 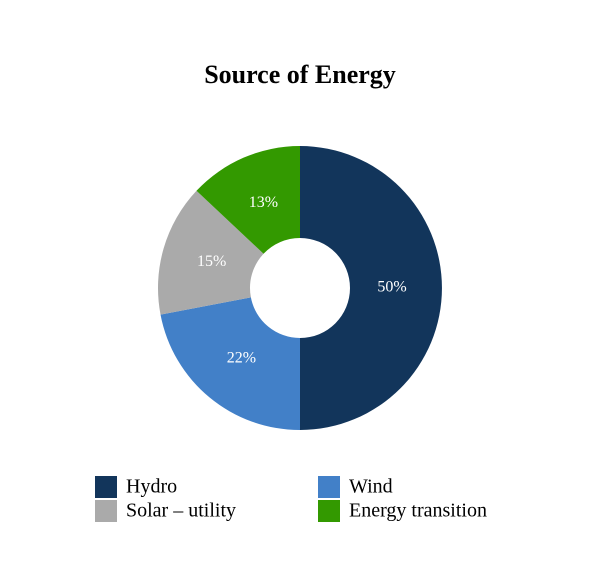 I want to click on legend-label: Energy transition, so click(x=418, y=511).